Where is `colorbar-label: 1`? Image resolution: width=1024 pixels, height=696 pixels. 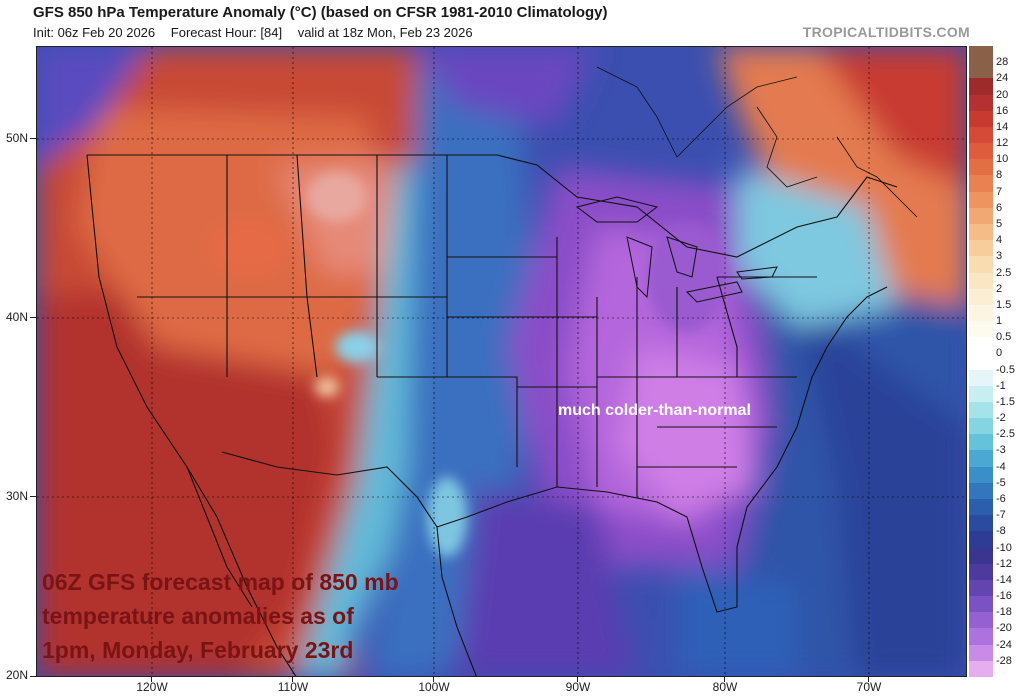 colorbar-label: 1 is located at coordinates (999, 321).